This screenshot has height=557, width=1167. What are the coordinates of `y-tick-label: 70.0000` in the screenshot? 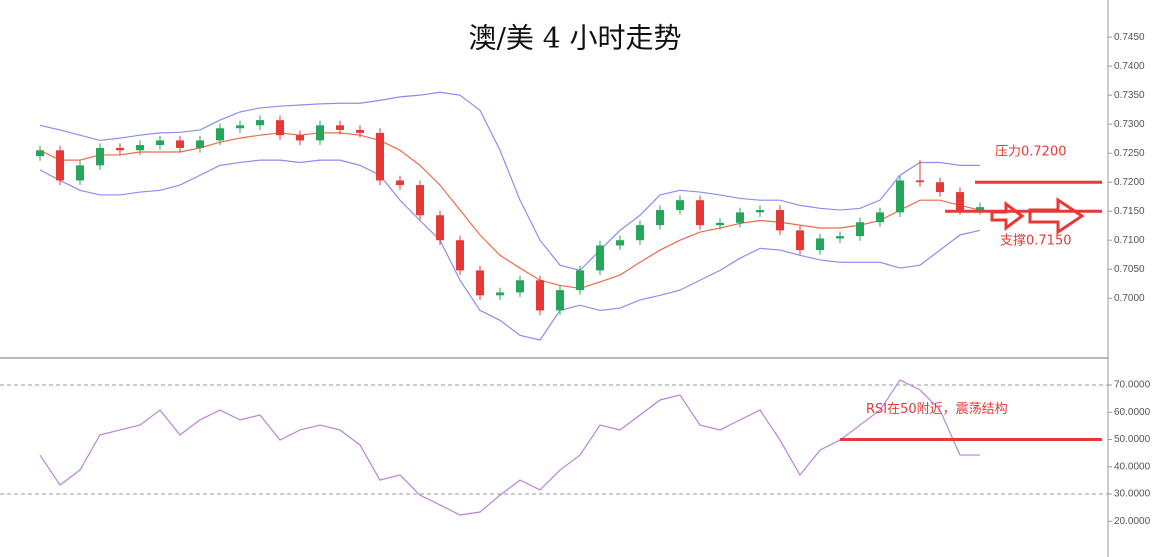 It's located at (1132, 385).